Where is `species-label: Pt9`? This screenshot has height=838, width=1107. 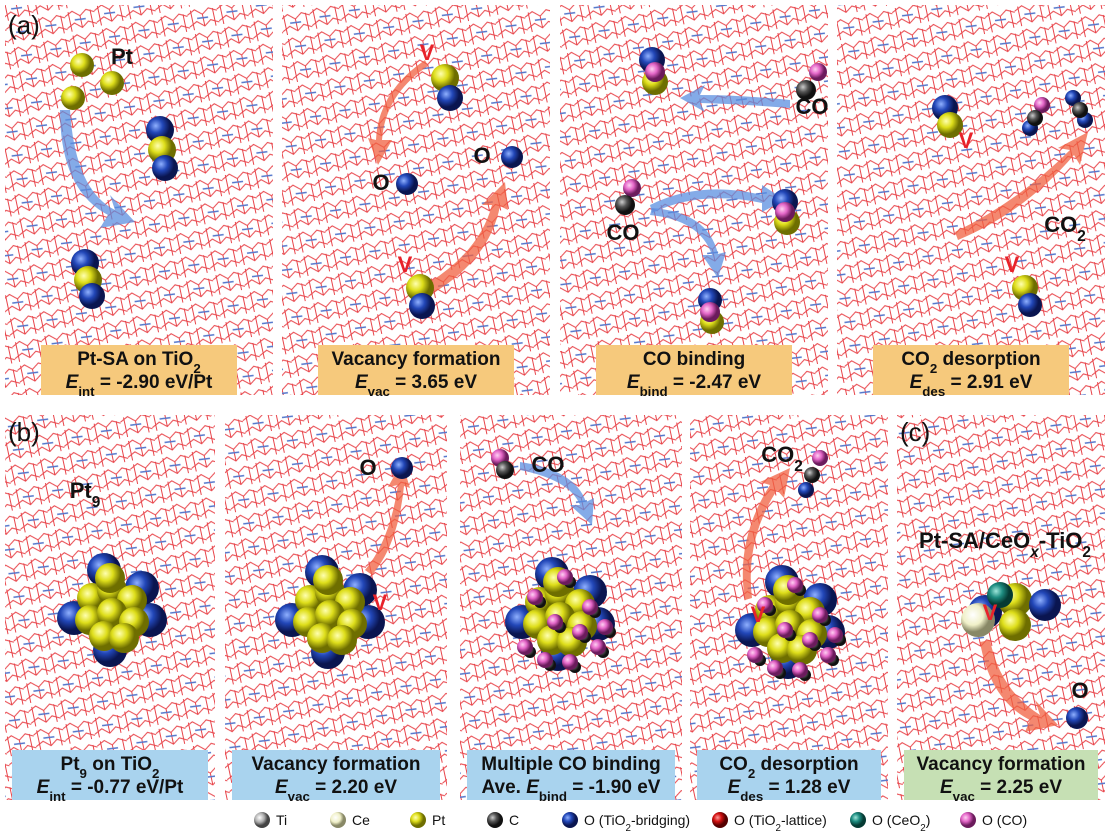
species-label: Pt9 is located at coordinates (85, 494).